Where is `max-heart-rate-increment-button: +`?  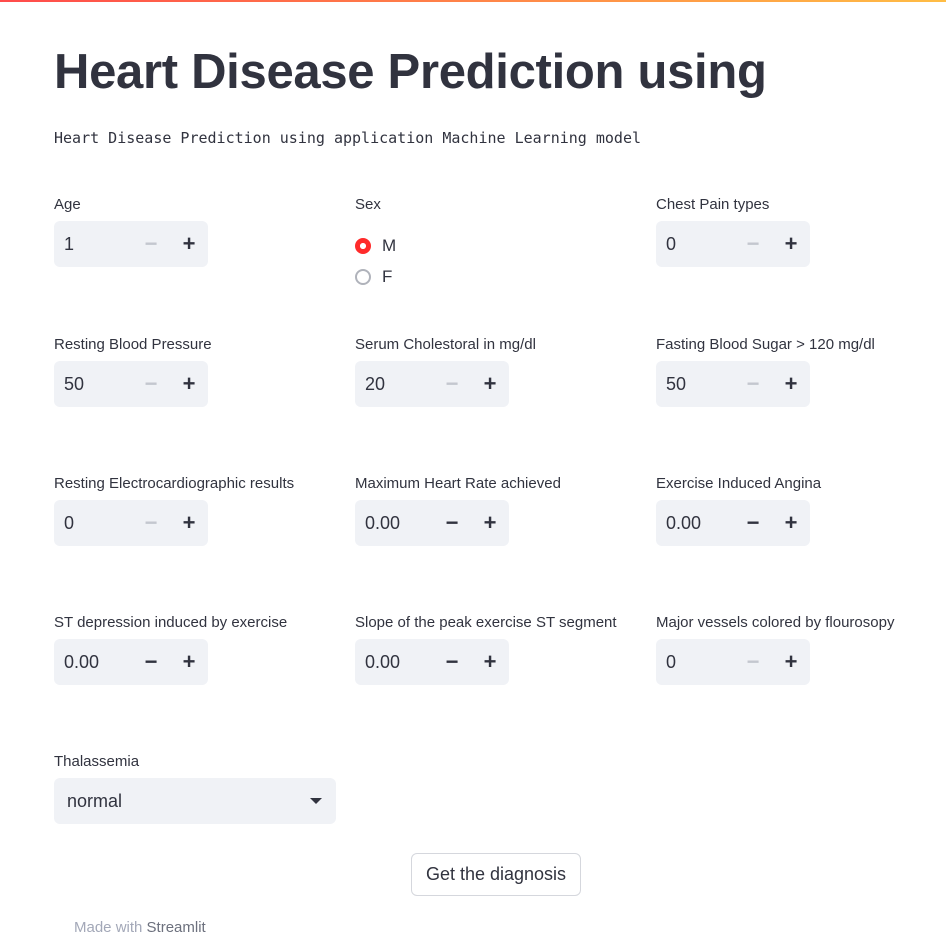
max-heart-rate-increment-button: + is located at coordinates (490, 523).